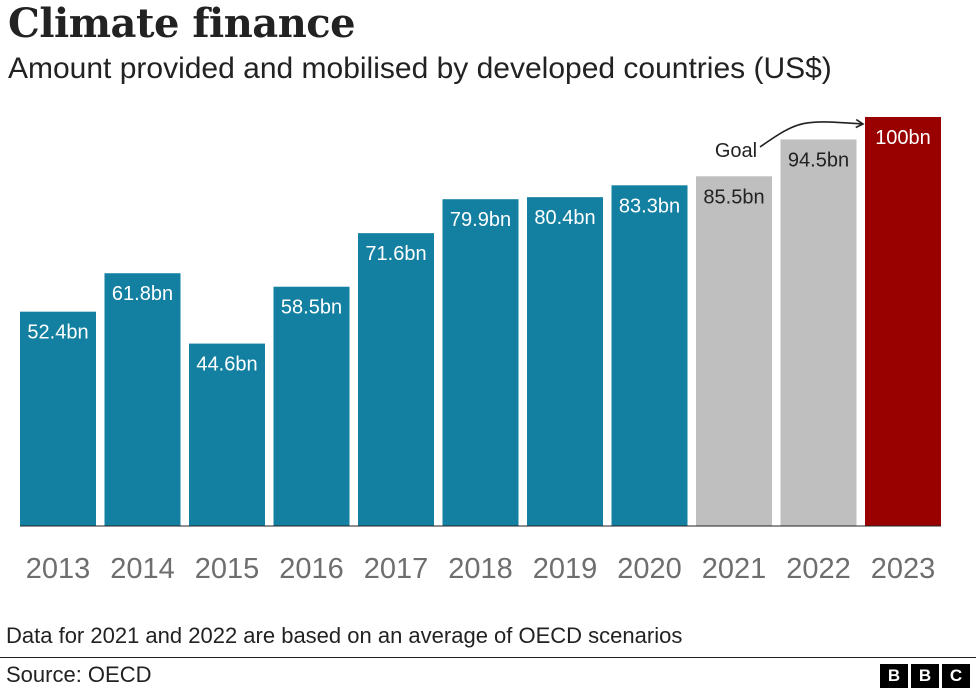 The image size is (976, 690). What do you see at coordinates (227, 434) in the screenshot?
I see `bar-2015` at bounding box center [227, 434].